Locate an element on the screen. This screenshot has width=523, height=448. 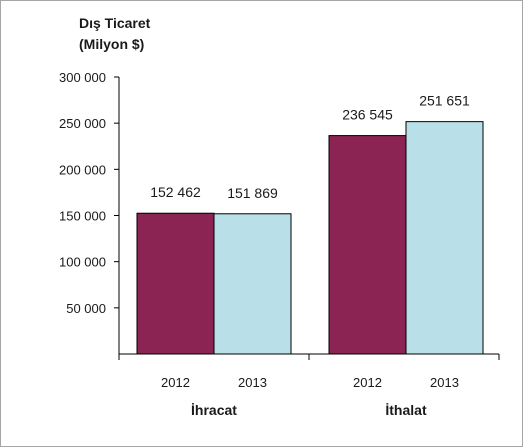
y-tick-label: 100 000 is located at coordinates (82, 262).